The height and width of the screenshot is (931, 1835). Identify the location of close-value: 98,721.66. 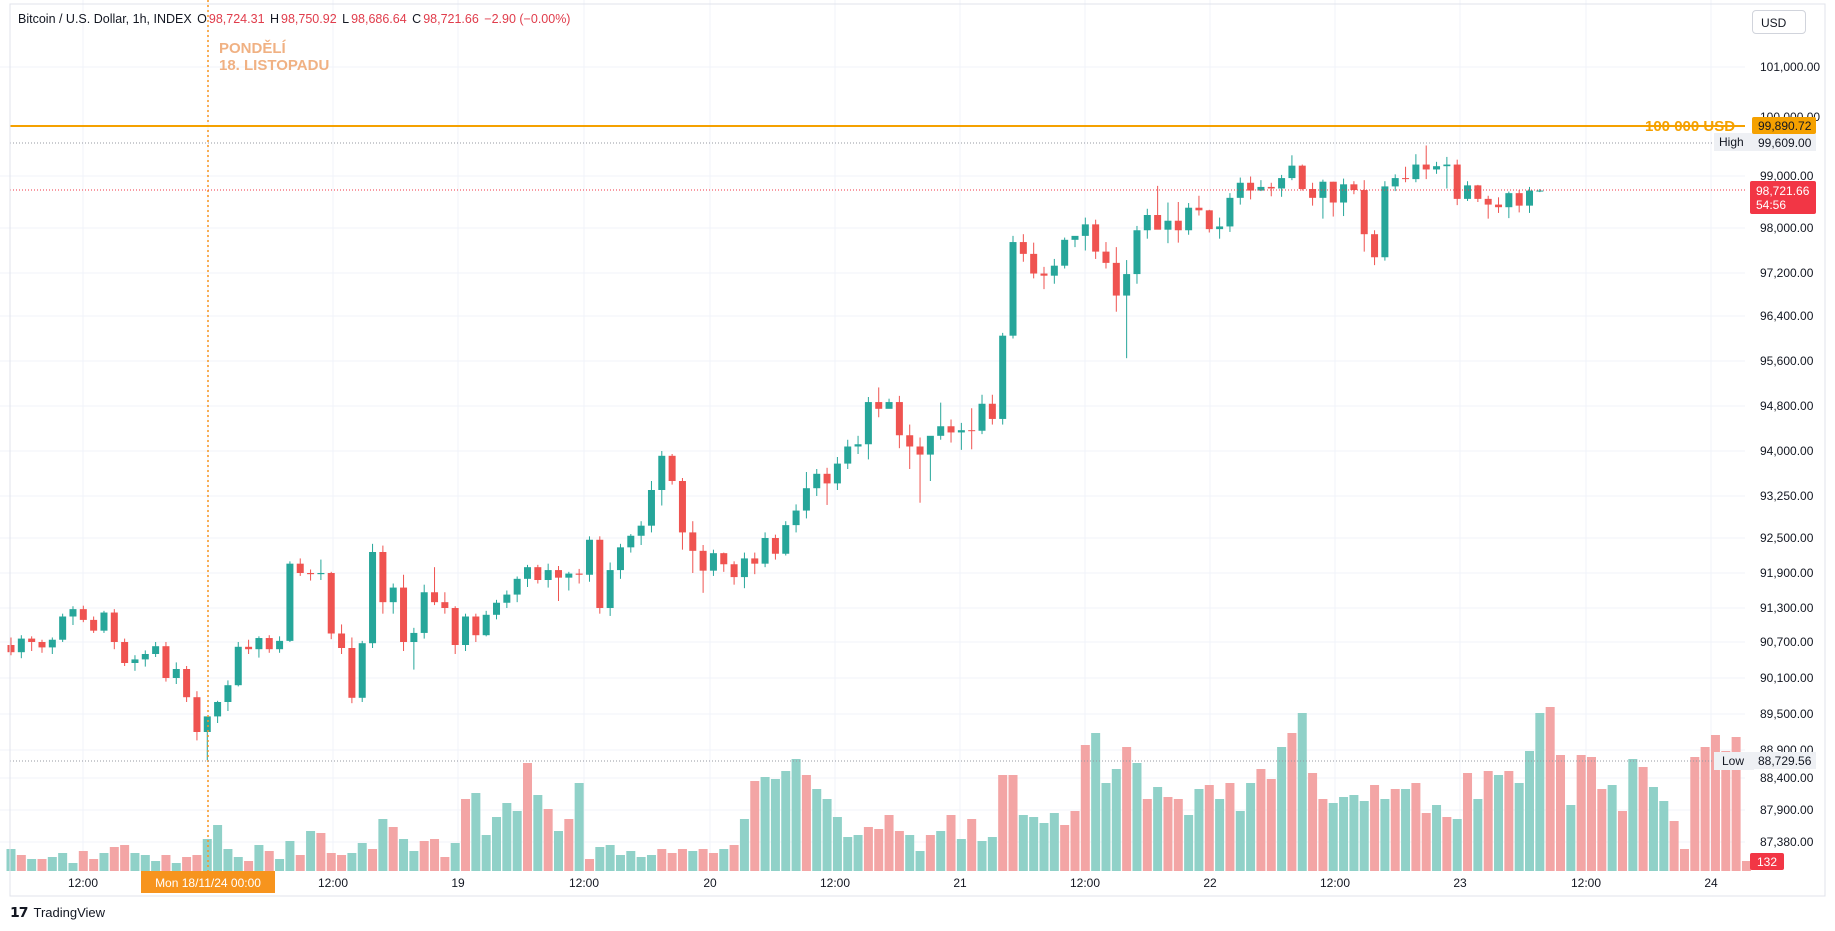
(451, 19).